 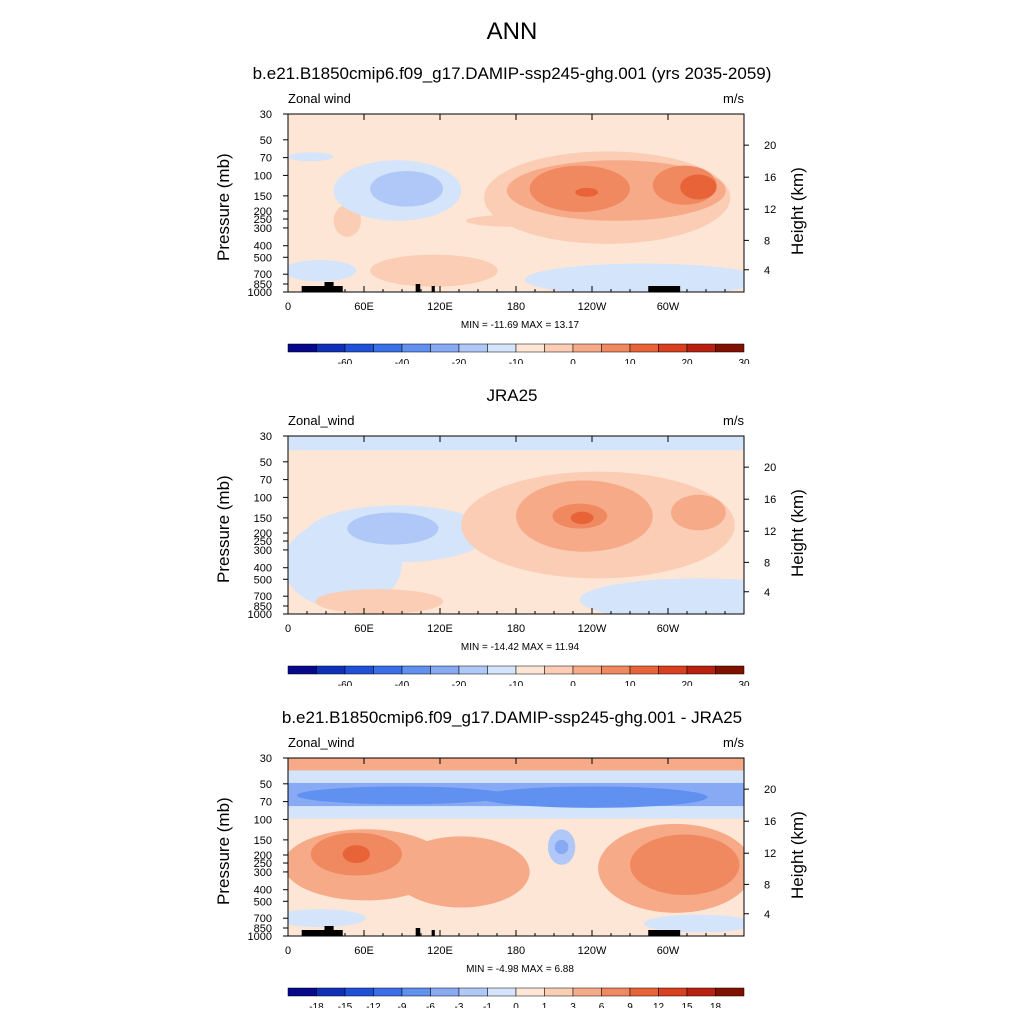 I want to click on colorbar-label: 18, so click(x=716, y=1005).